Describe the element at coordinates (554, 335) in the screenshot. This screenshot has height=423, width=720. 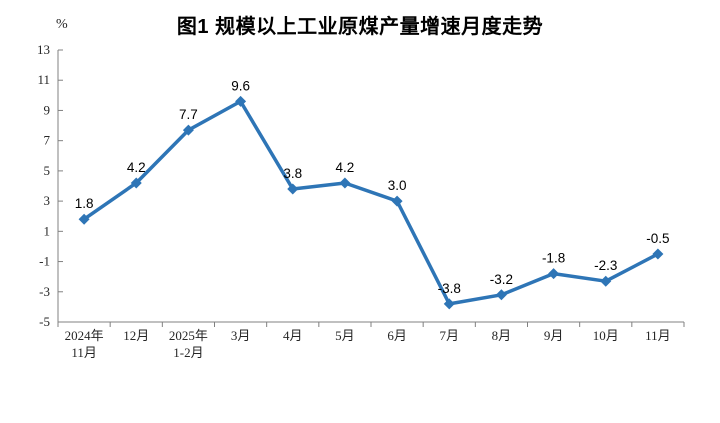
I see `x-axis-category-label: 9月` at that location.